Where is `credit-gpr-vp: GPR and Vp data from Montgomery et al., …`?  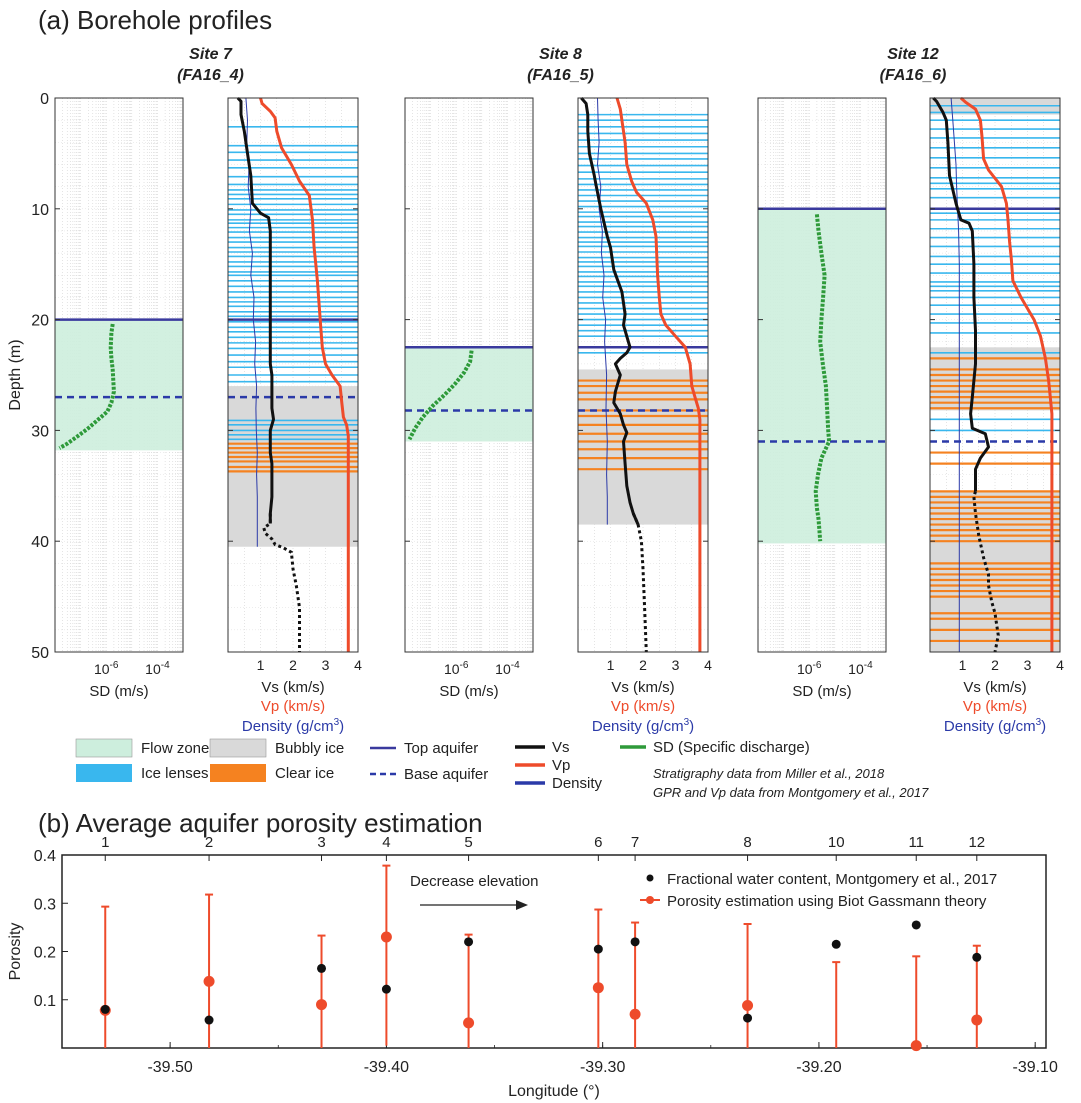
credit-gpr-vp: GPR and Vp data from Montgomery et al., … is located at coordinates (791, 792).